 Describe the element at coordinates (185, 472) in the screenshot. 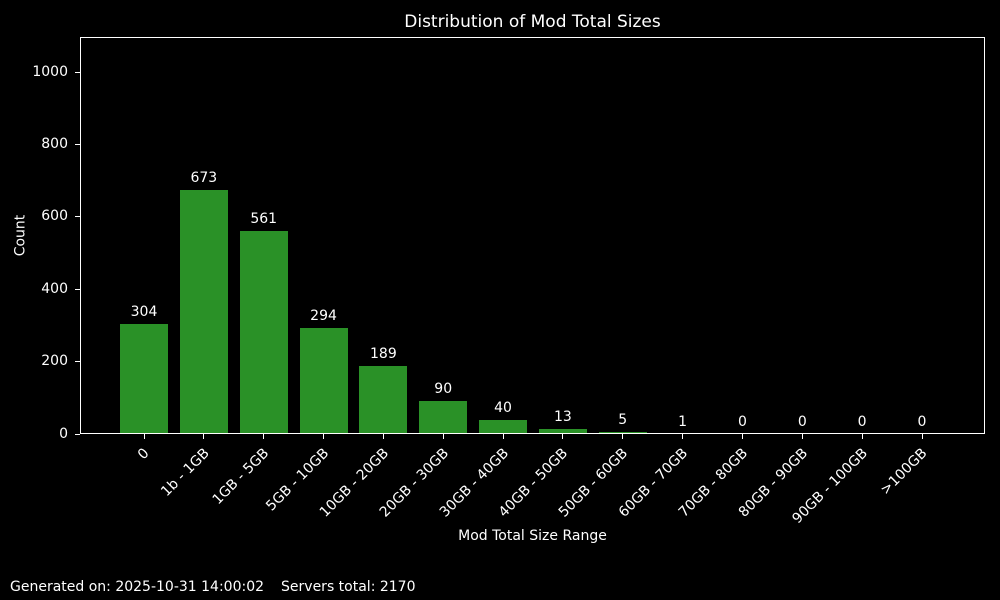

I see `x-tick-label: 1b - 1GB` at that location.